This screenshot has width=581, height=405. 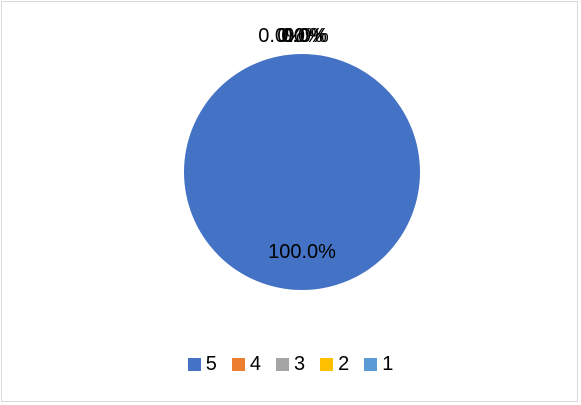 What do you see at coordinates (299, 363) in the screenshot?
I see `legend-label-3: 3` at bounding box center [299, 363].